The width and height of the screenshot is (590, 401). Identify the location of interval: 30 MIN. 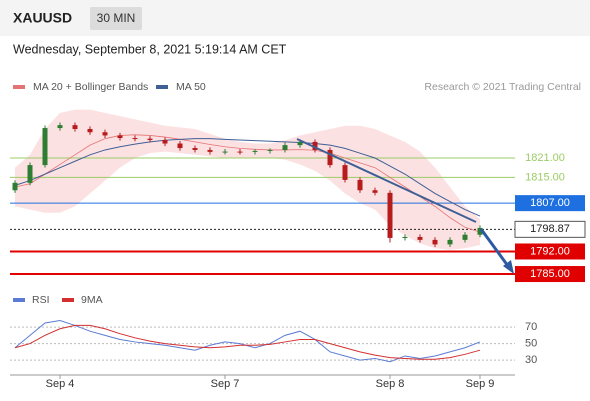
(116, 18).